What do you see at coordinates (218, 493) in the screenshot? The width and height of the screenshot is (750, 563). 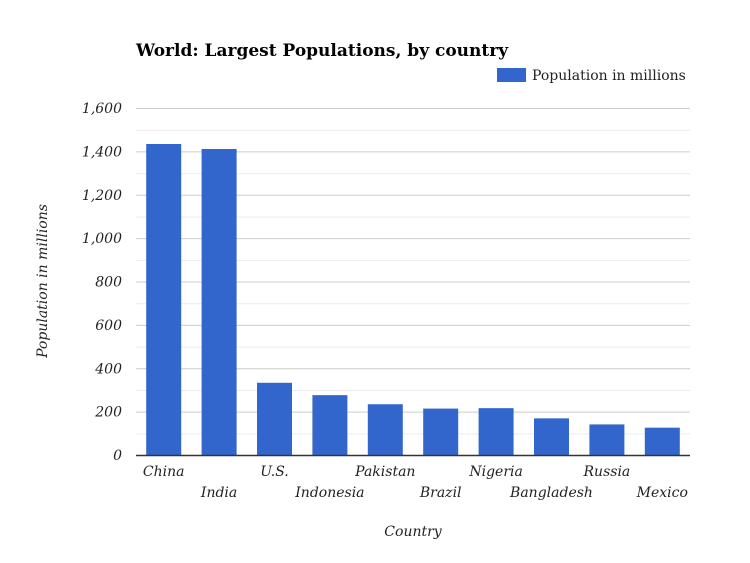 I see `x-tick-label: India` at bounding box center [218, 493].